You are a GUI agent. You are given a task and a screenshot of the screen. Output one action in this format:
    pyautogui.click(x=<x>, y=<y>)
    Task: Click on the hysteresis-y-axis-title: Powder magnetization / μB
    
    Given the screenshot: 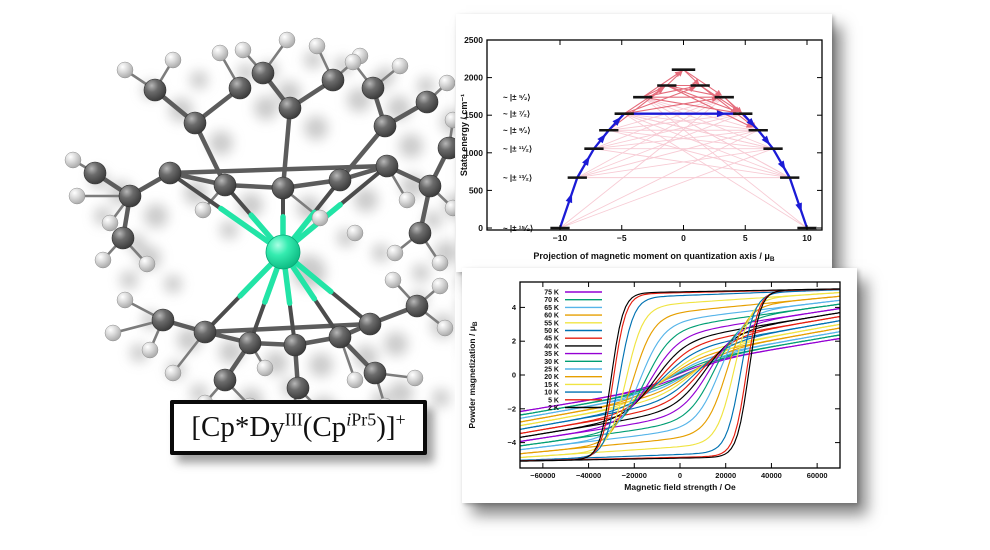 What is the action you would take?
    pyautogui.click(x=473, y=375)
    